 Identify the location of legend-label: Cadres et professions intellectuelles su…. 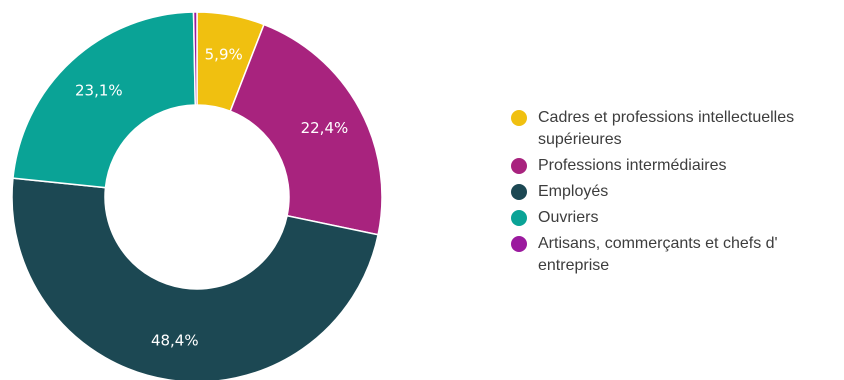
(666, 128).